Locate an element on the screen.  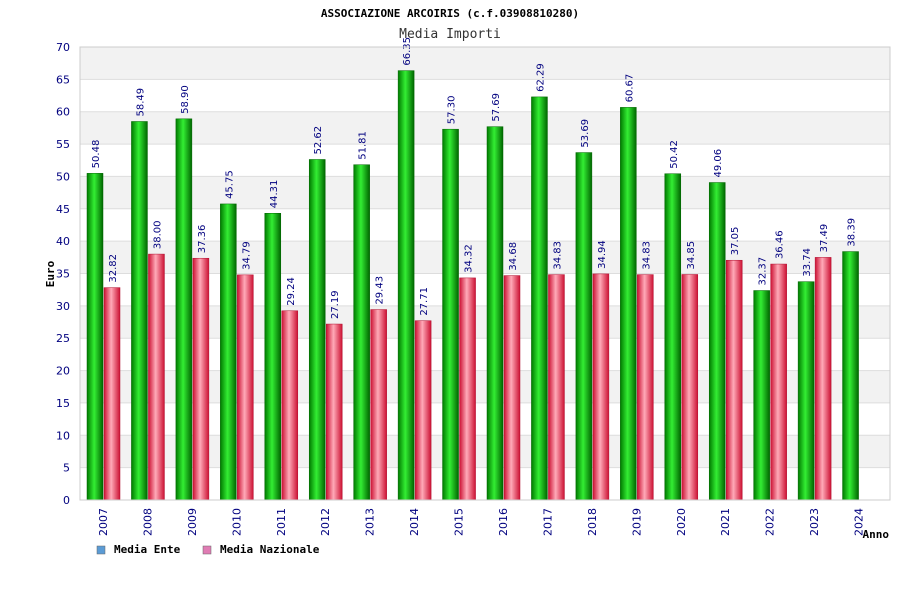
data-label: 34.94 is located at coordinates (602, 254).